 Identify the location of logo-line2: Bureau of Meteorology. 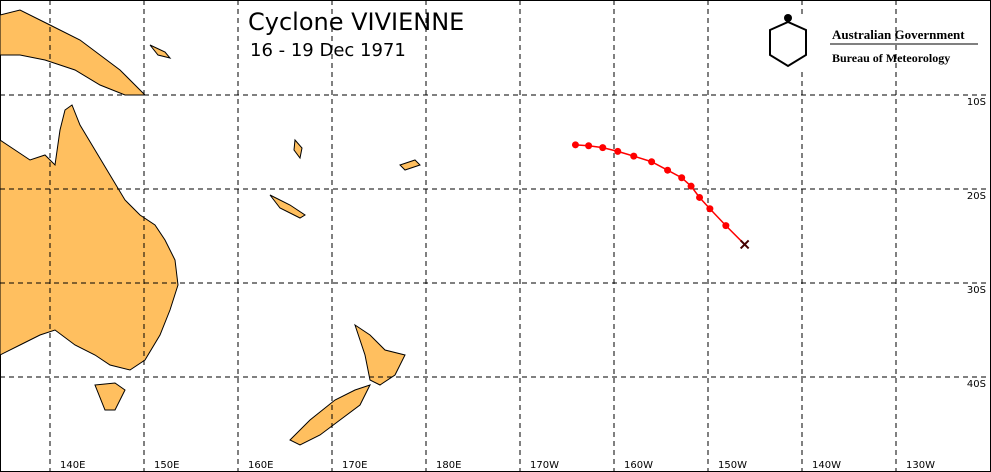
(891, 58).